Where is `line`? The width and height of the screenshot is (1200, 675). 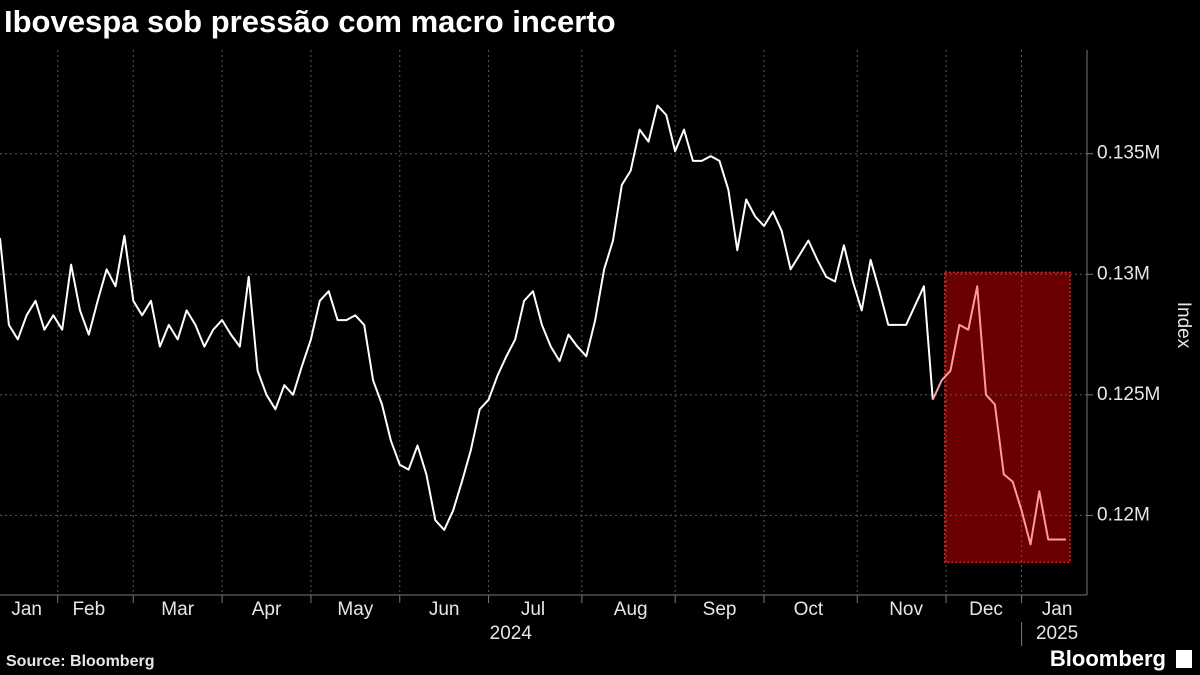
line is located at coordinates (998, 415).